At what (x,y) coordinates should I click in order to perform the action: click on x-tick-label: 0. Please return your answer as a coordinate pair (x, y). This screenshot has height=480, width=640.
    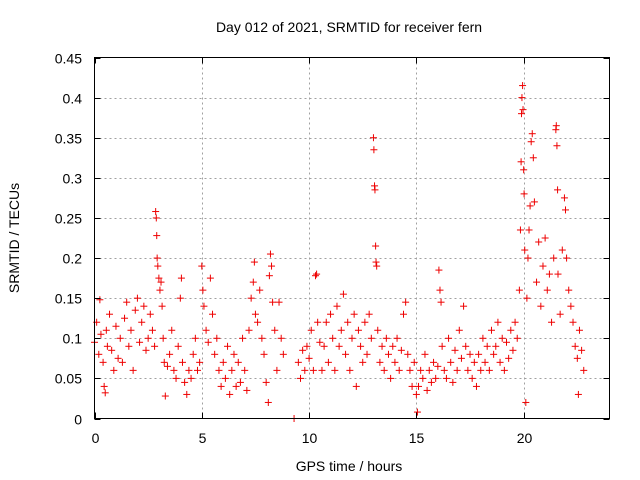
    Looking at the image, I should click on (96, 438).